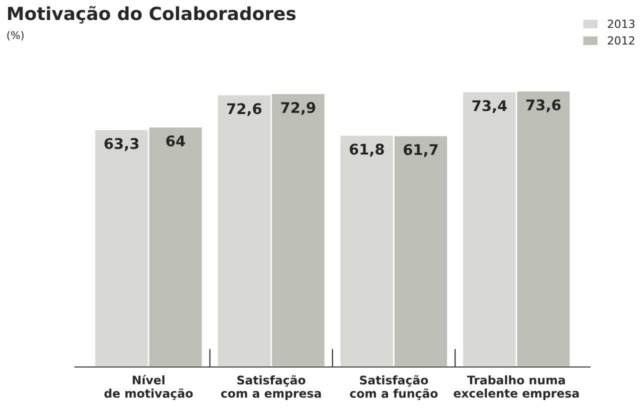  Describe the element at coordinates (621, 40) in the screenshot. I see `legend-label: 2012` at that location.